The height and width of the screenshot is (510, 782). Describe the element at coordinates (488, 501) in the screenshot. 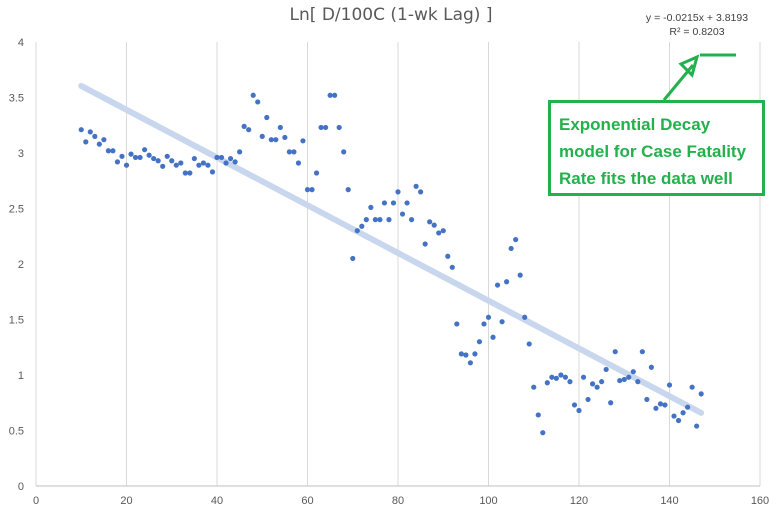

I see `x-tick-label: 100` at that location.